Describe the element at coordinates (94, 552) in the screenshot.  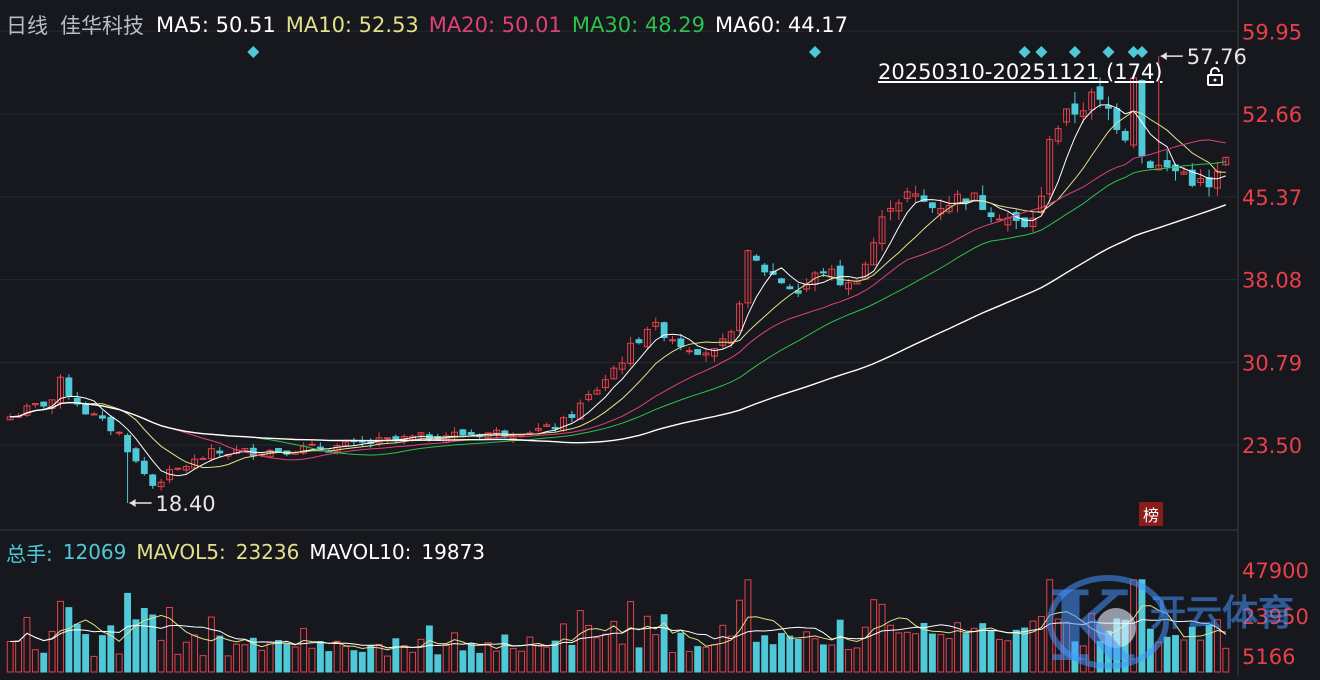
I see `volume-value: 12069` at that location.